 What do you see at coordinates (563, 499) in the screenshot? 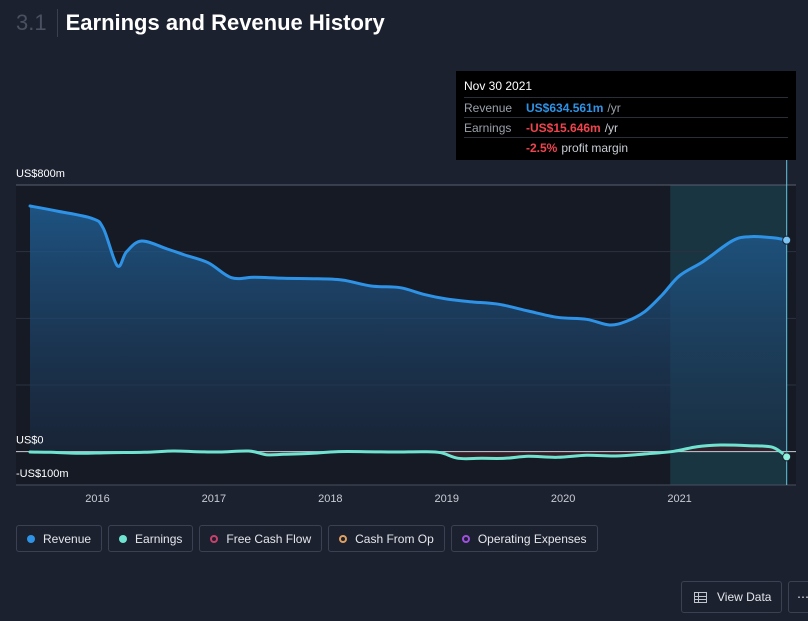
I see `x-tick-label: 2020` at bounding box center [563, 499].